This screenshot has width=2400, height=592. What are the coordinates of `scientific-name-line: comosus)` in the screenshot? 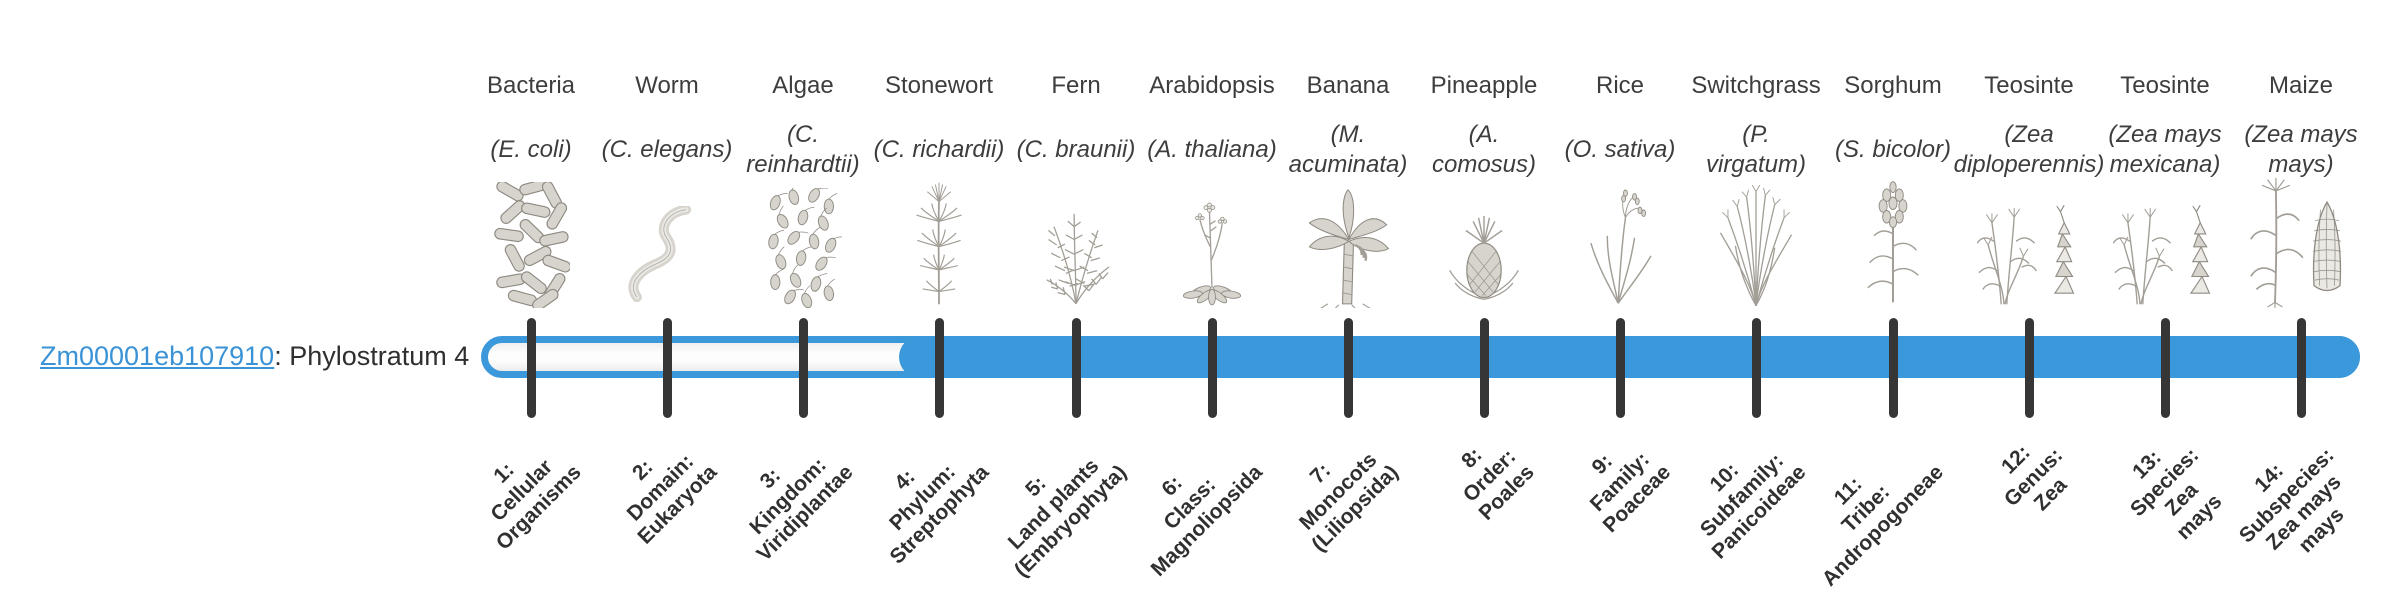 It's located at (1484, 164).